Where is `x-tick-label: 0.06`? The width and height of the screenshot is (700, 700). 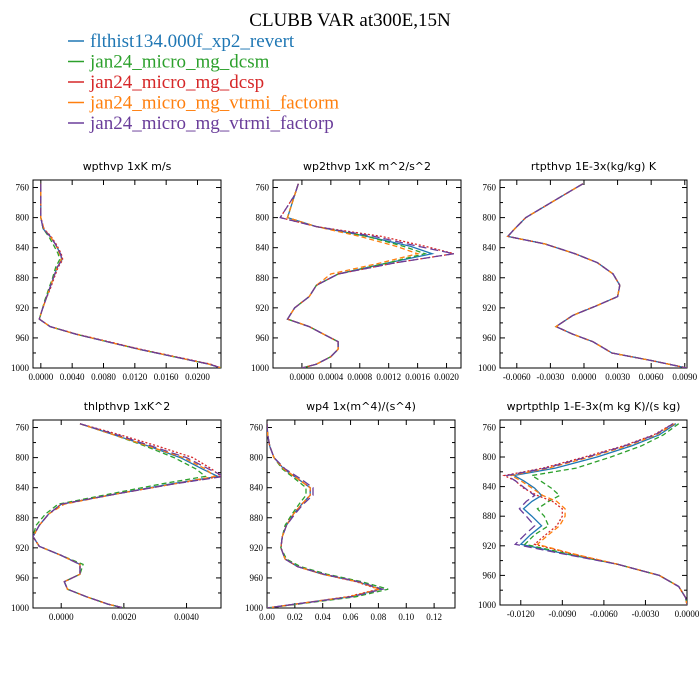
x-tick-label: 0.06 is located at coordinates (351, 617).